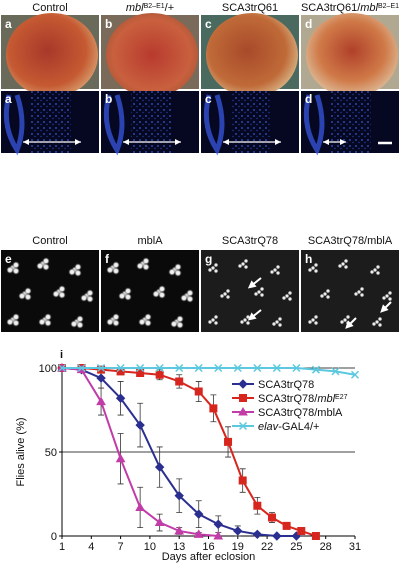  I want to click on label-part: SCA3trQ78/mblA, so click(300, 413).